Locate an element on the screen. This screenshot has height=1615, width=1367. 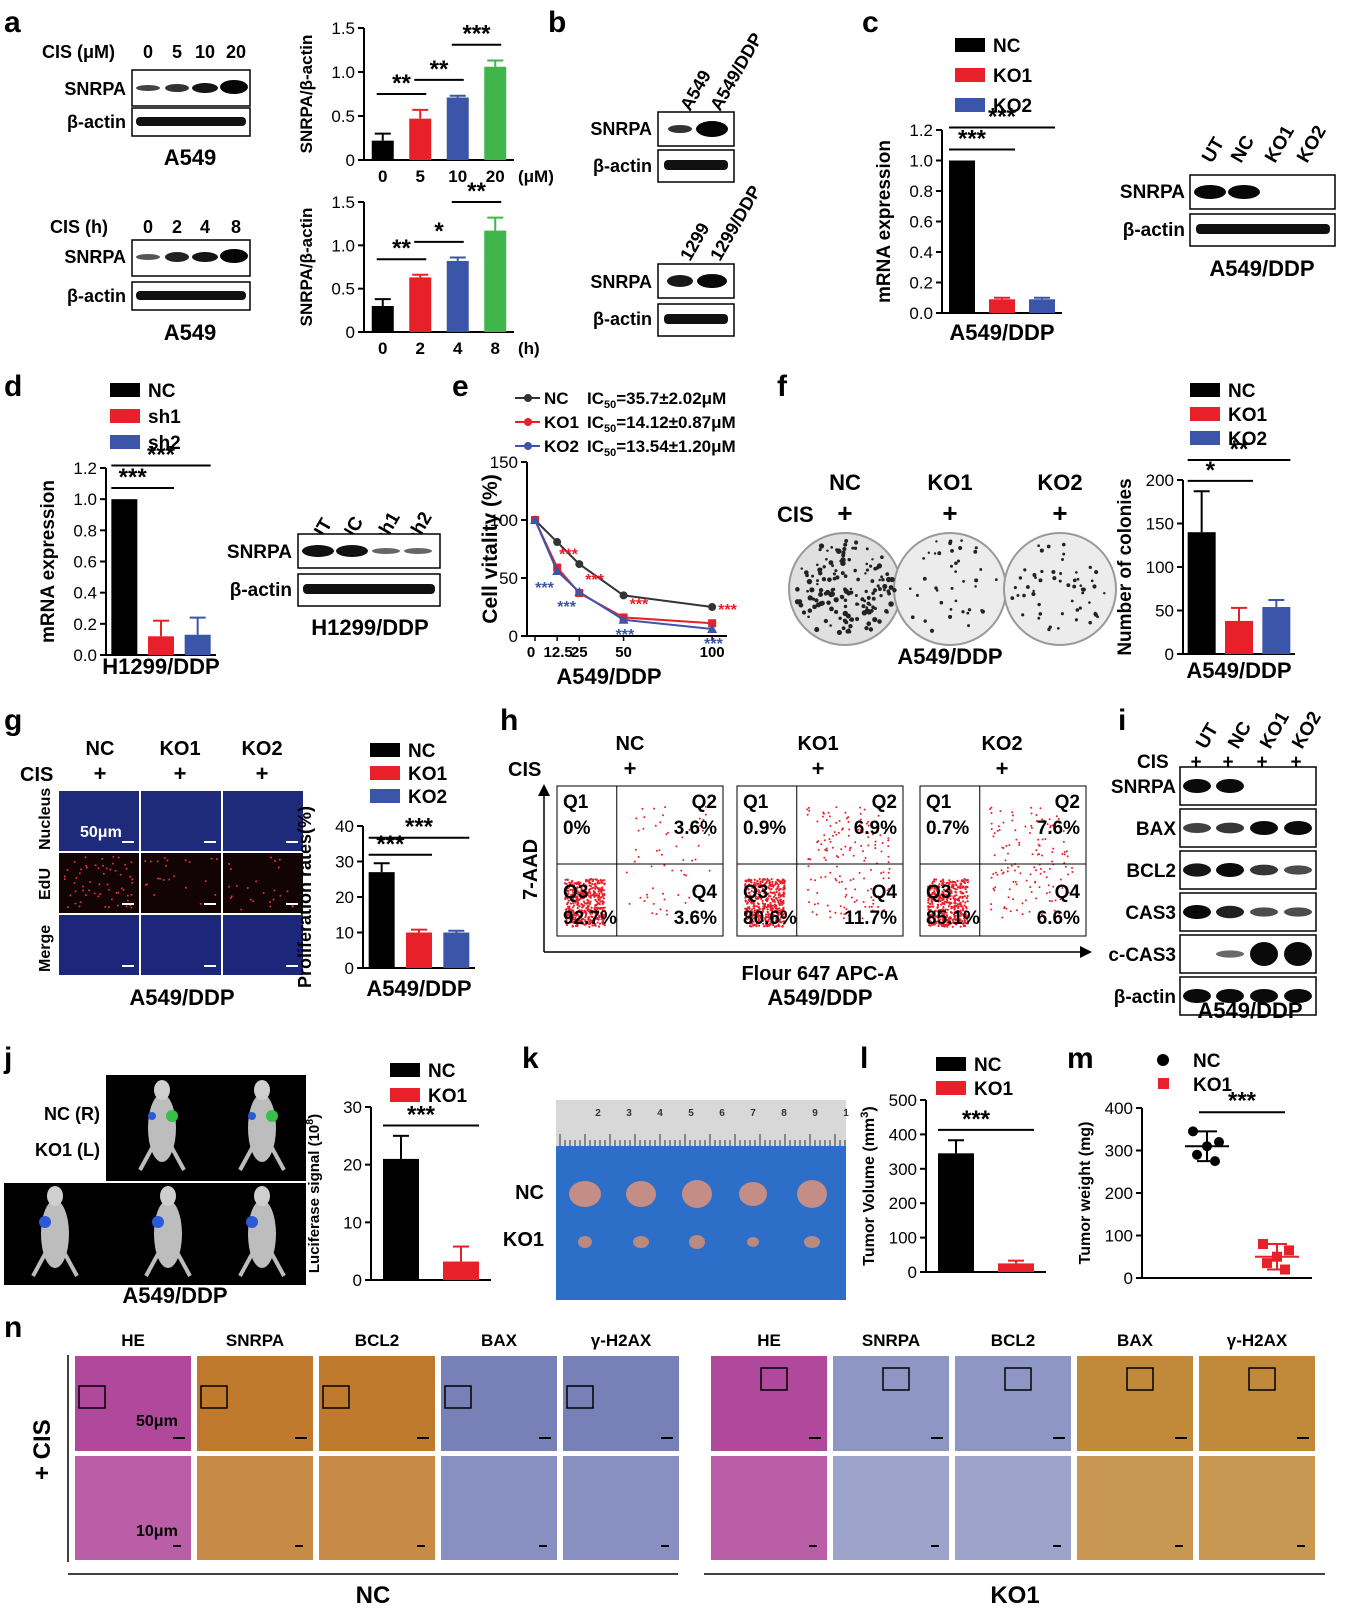
tumor-background is located at coordinates (701, 1223).